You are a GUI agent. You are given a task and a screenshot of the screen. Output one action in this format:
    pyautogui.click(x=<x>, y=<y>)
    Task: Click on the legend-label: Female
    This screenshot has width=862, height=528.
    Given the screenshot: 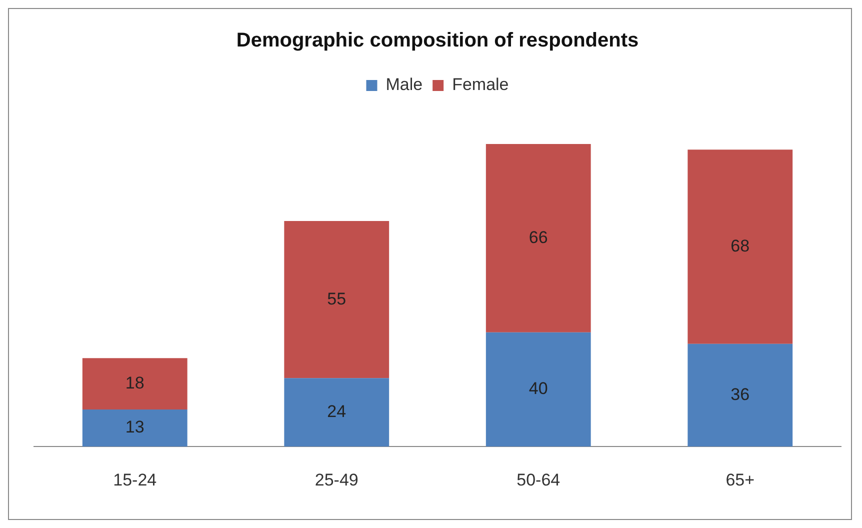 What is the action you would take?
    pyautogui.click(x=480, y=84)
    